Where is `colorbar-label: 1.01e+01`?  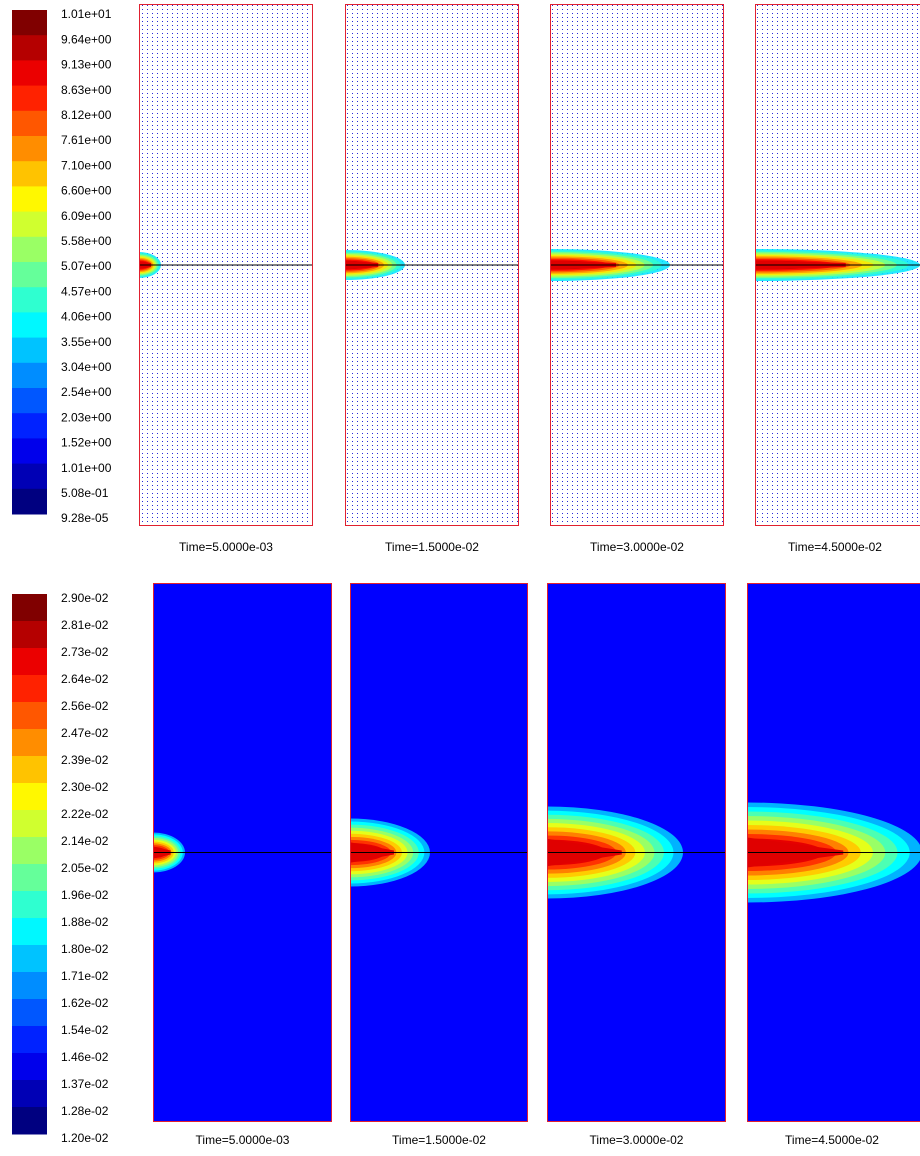
colorbar-label: 1.01e+01 is located at coordinates (86, 14).